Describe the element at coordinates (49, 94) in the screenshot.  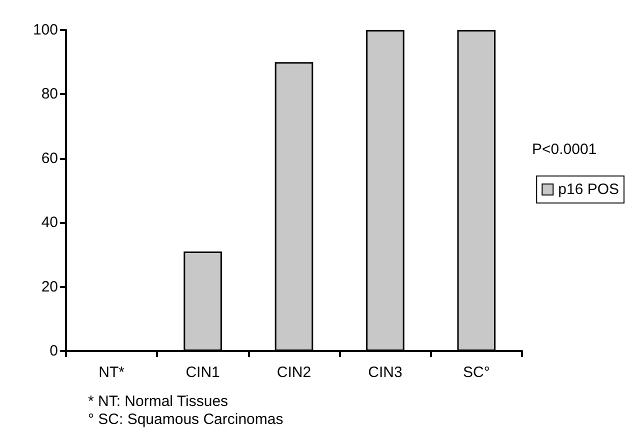
I see `y-tick-label: 80` at that location.